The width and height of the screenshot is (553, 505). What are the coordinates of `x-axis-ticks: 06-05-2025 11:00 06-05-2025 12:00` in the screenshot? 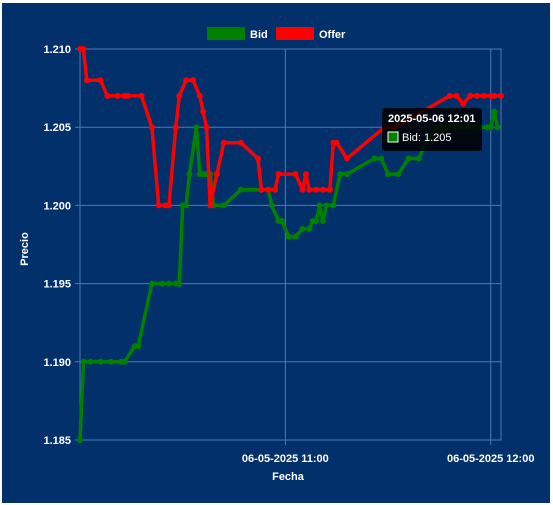 It's located at (388, 459).